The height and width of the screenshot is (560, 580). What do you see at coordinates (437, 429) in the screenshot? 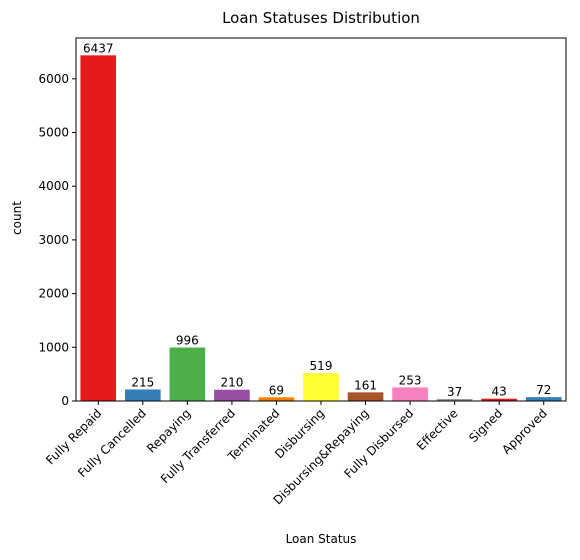
I see `x-tick-label-8: Effective` at bounding box center [437, 429].